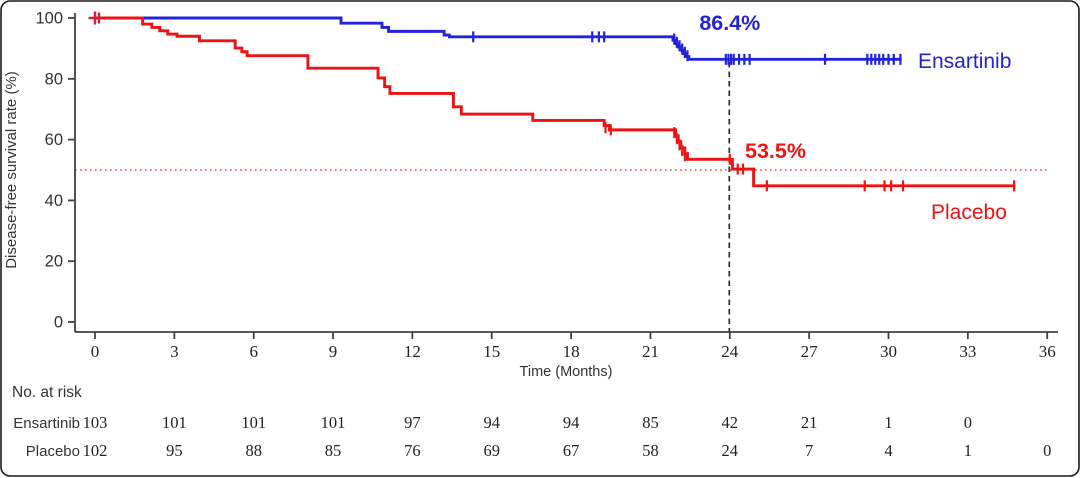 The image size is (1080, 478). What do you see at coordinates (412, 450) in the screenshot?
I see `risk-count: 76` at bounding box center [412, 450].